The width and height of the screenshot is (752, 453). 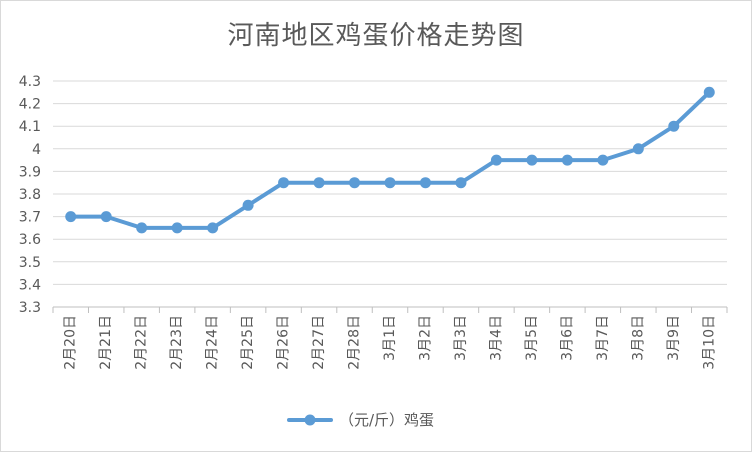 What do you see at coordinates (603, 338) in the screenshot?
I see `x-tick-label: 3月7日` at bounding box center [603, 338].